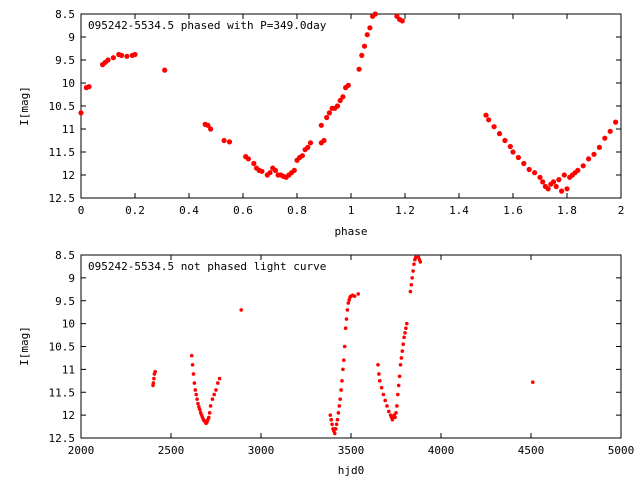 The height and width of the screenshot is (480, 640). I want to click on x-tick-label: 1.6, so click(513, 210).